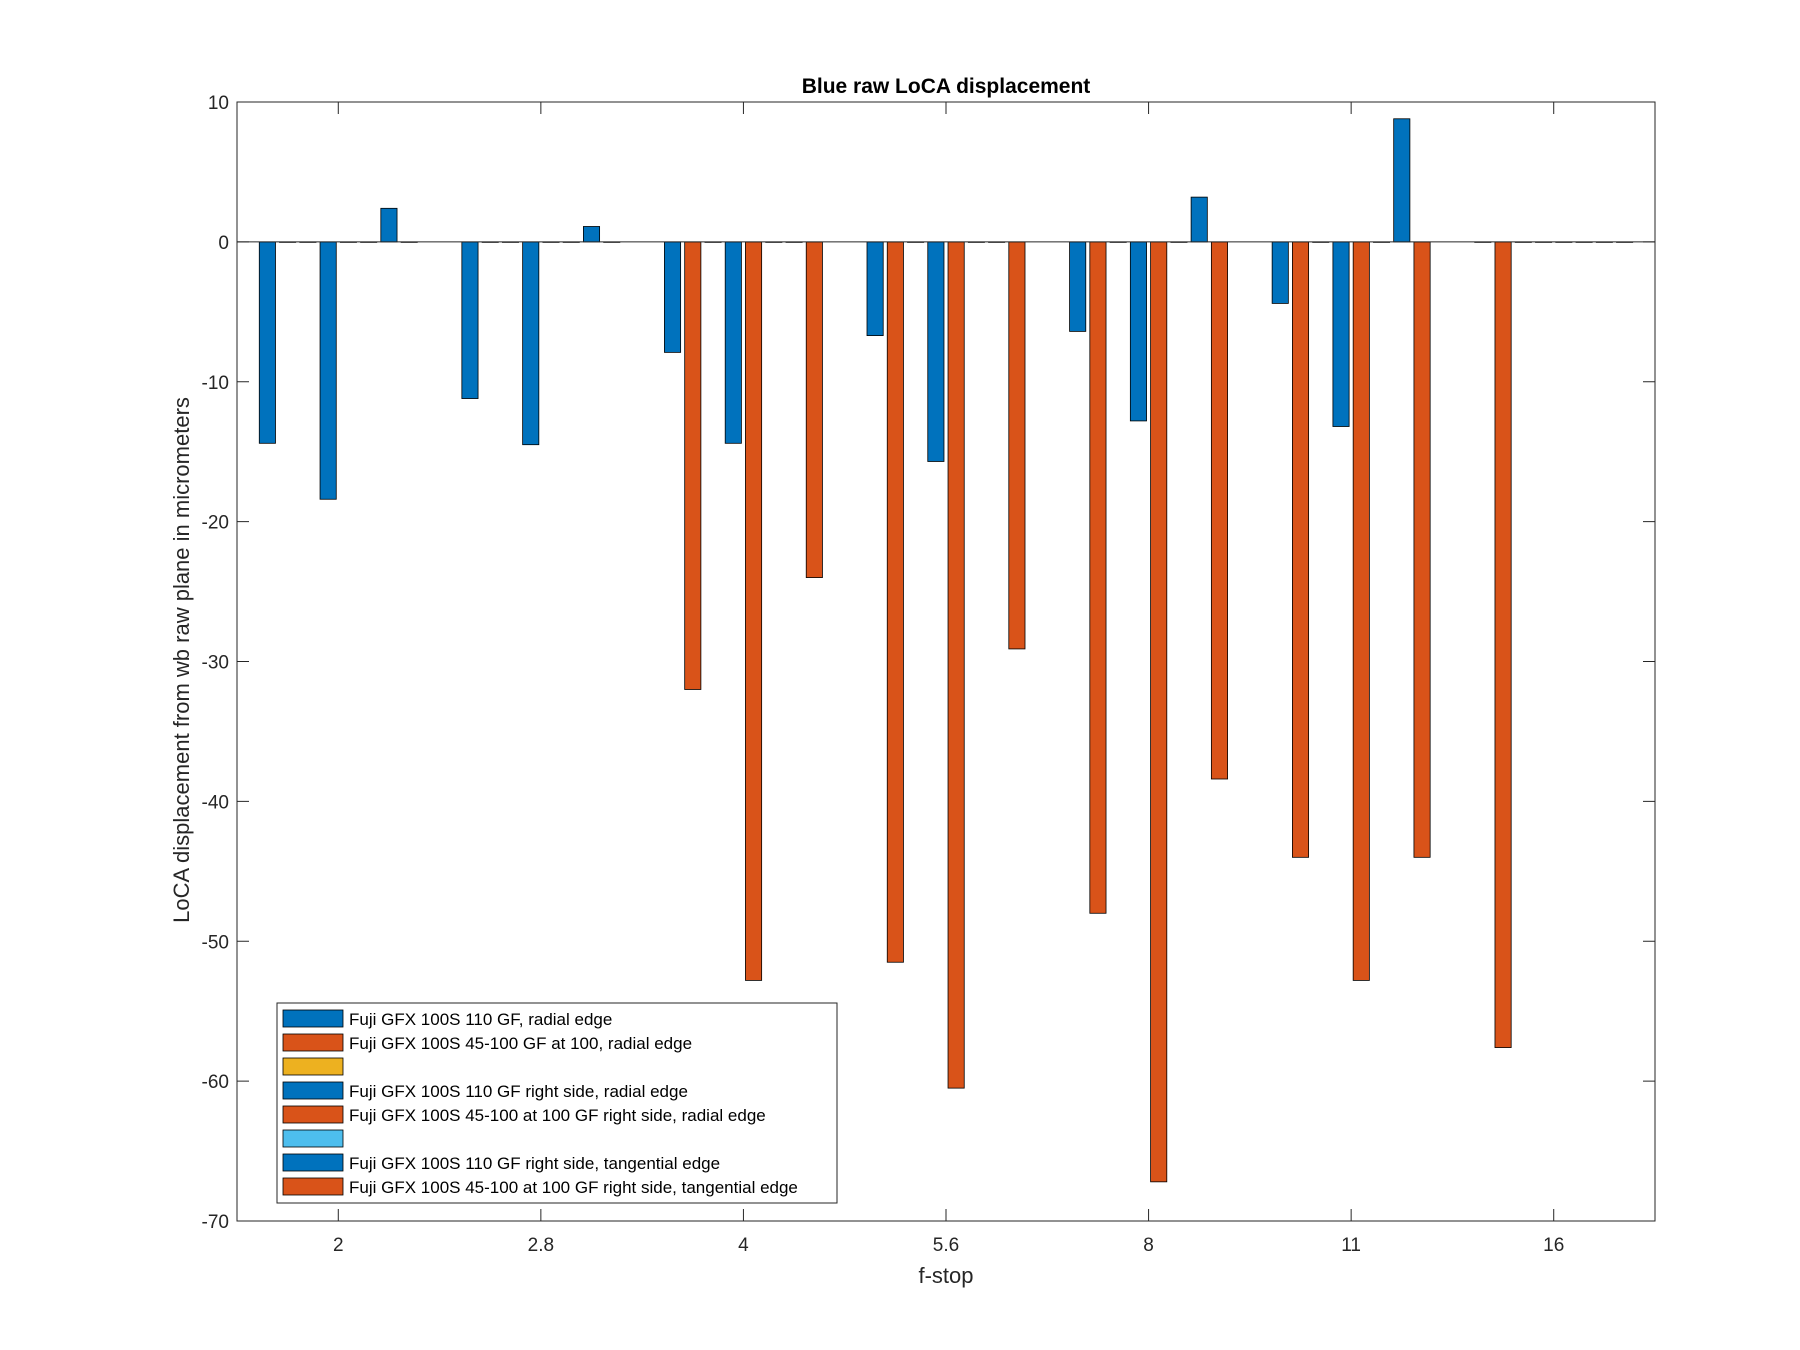  I want to click on legend-box, so click(557, 1103).